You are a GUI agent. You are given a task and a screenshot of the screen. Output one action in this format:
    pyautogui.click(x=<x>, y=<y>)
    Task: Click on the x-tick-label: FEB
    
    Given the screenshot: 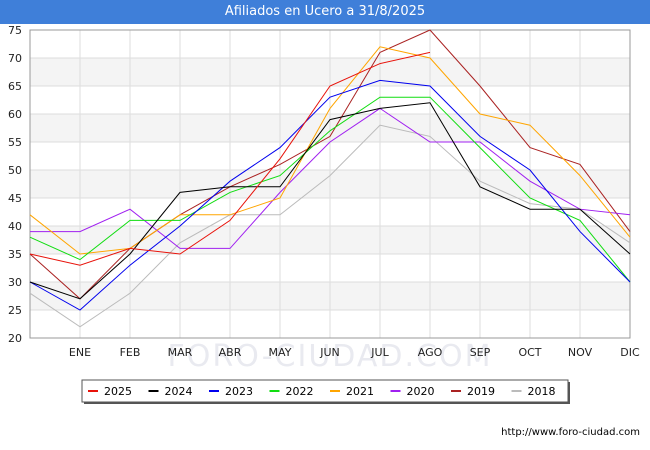 What is the action you would take?
    pyautogui.click(x=130, y=352)
    